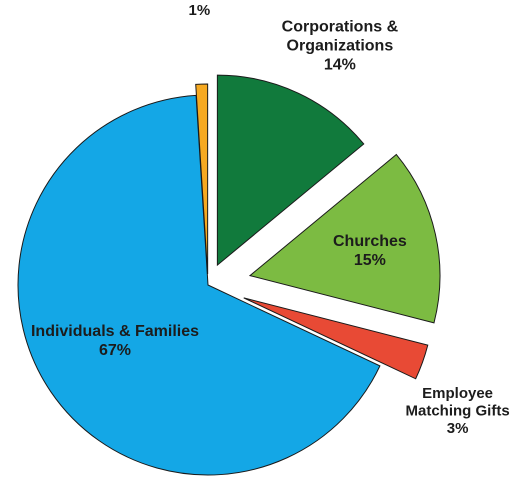  What do you see at coordinates (115, 341) in the screenshot?
I see `slice-label-individuals-and-families: Individuals & Families 67%` at bounding box center [115, 341].